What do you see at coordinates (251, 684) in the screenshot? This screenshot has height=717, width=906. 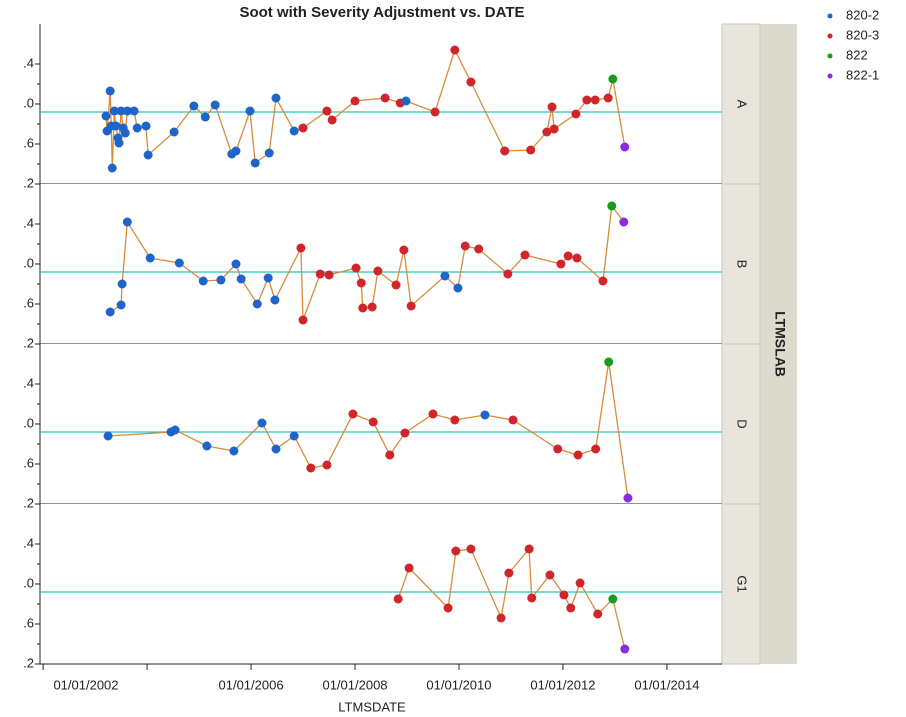 I see `x-tick-label: 01/01/2006` at bounding box center [251, 684].